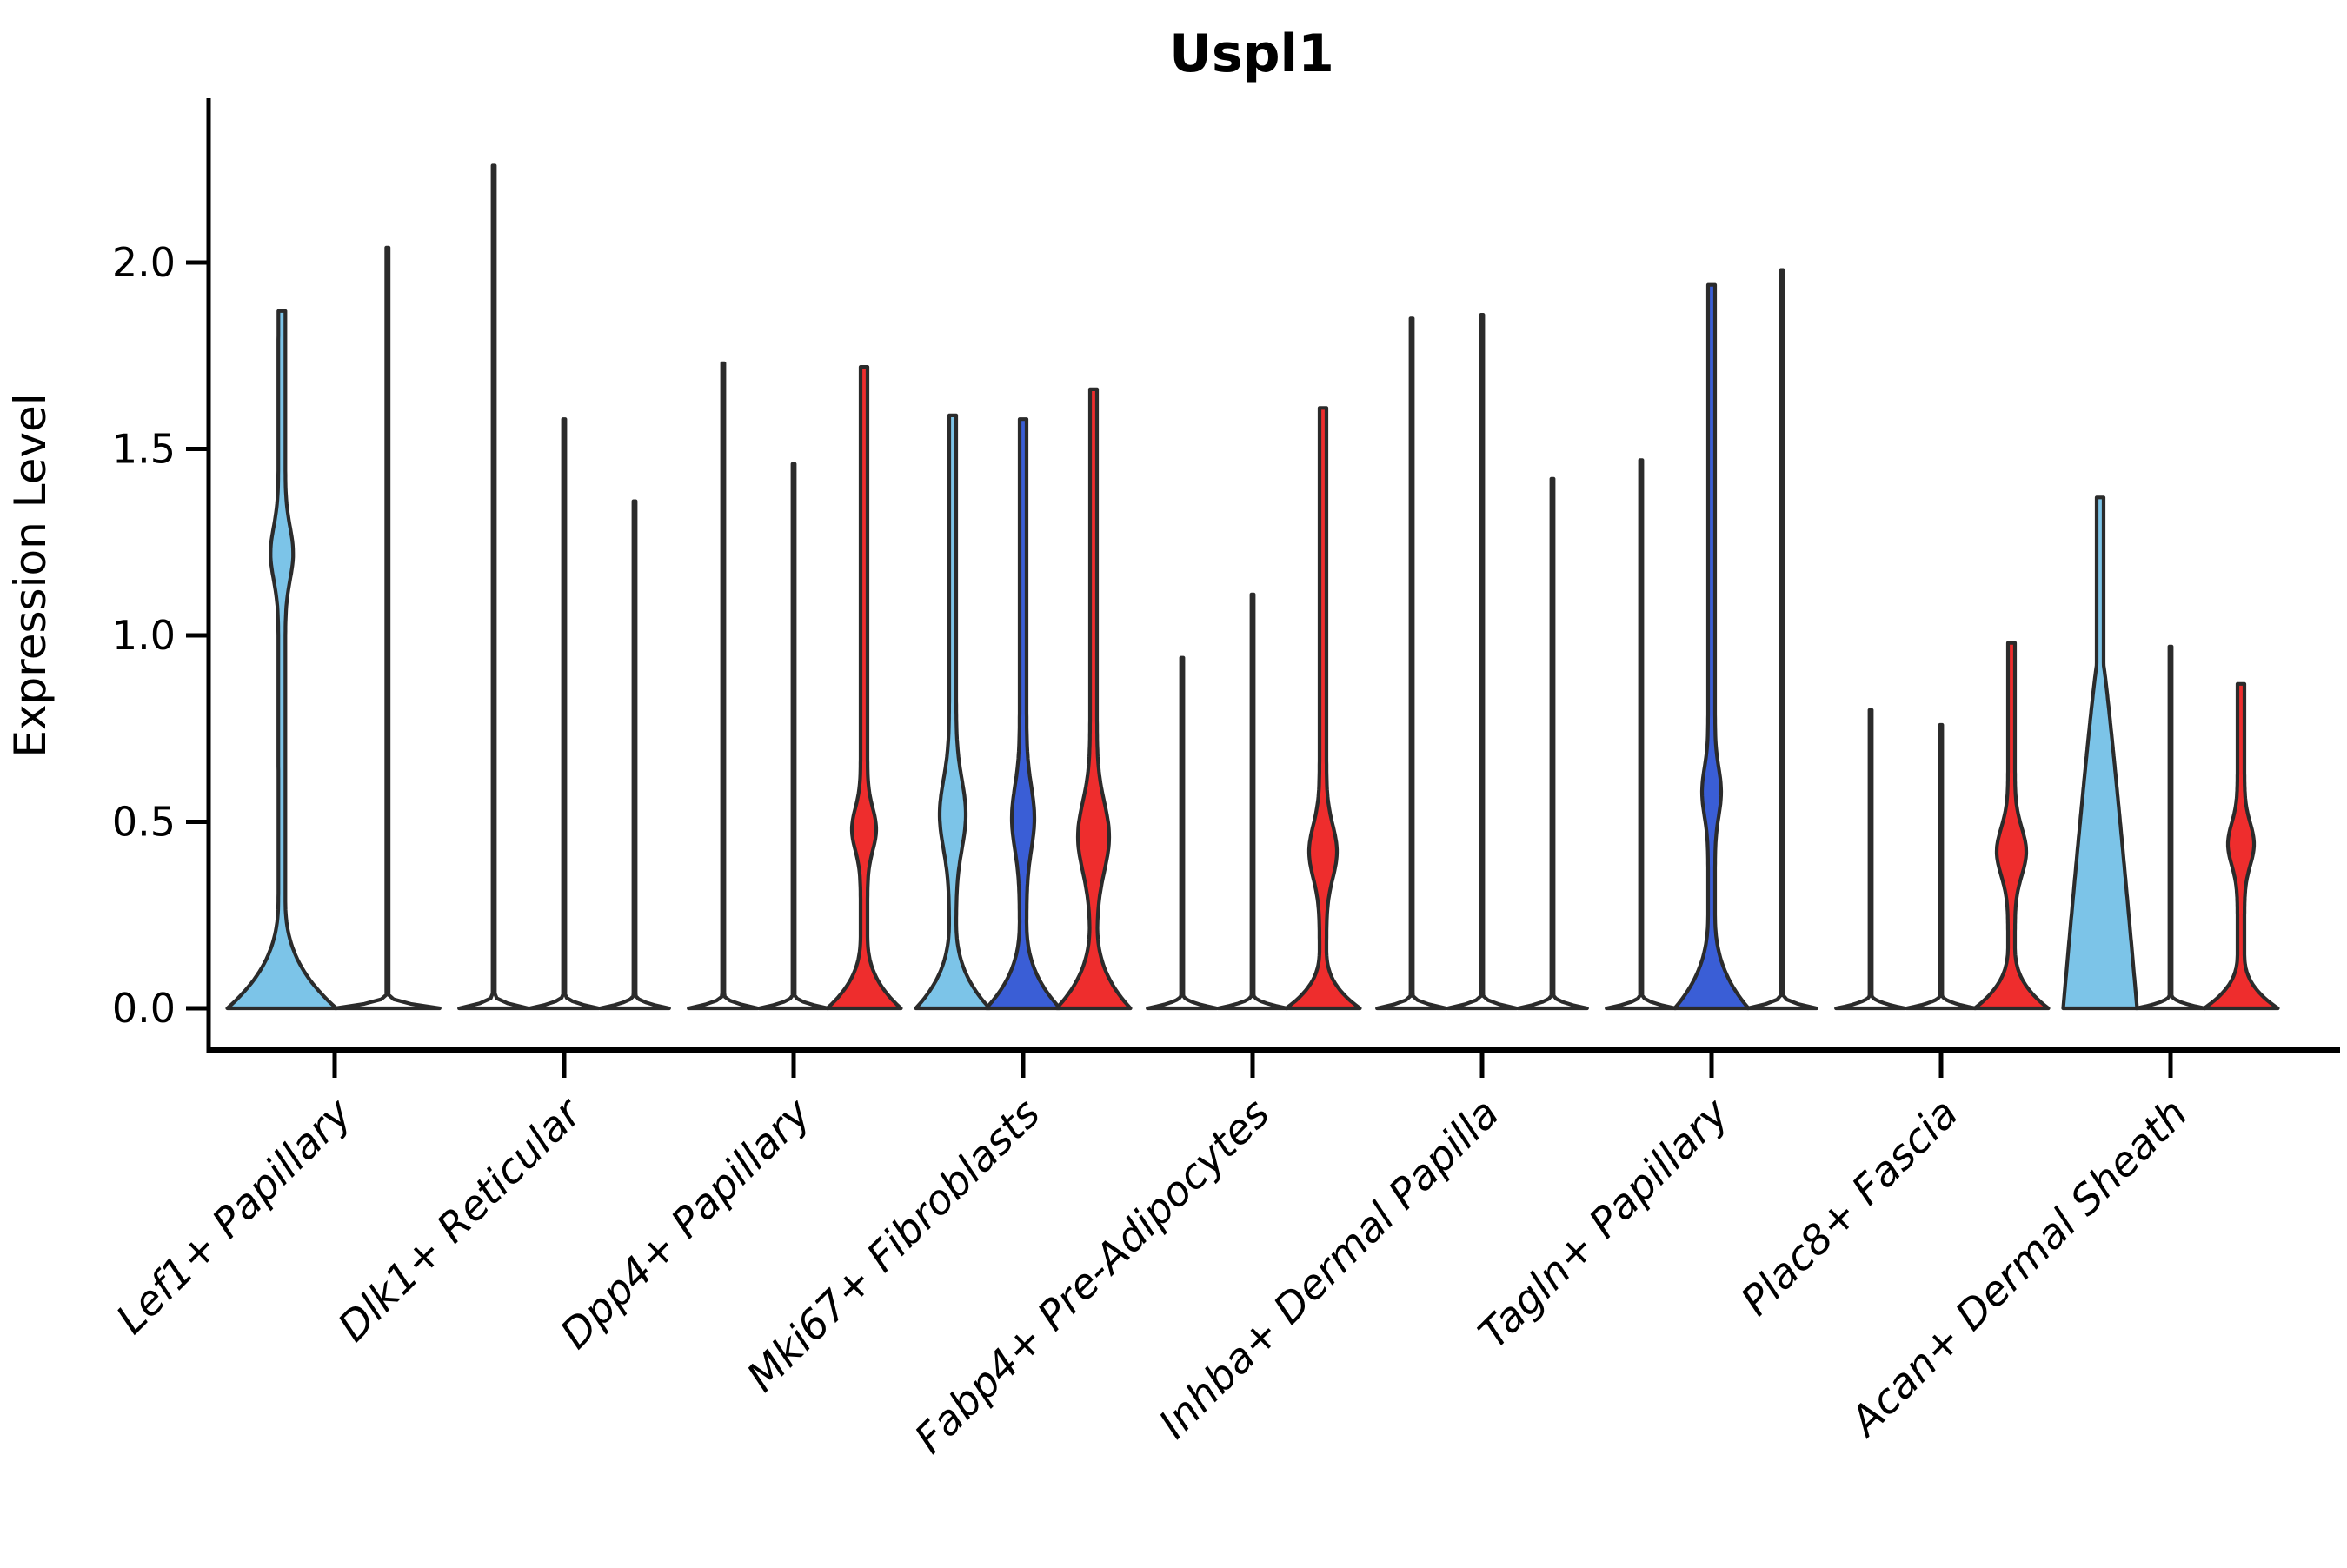 This screenshot has width=2347, height=1568. Describe the element at coordinates (686, 1224) in the screenshot. I see `x-tick-label: Dpp4+ Papillary` at that location.